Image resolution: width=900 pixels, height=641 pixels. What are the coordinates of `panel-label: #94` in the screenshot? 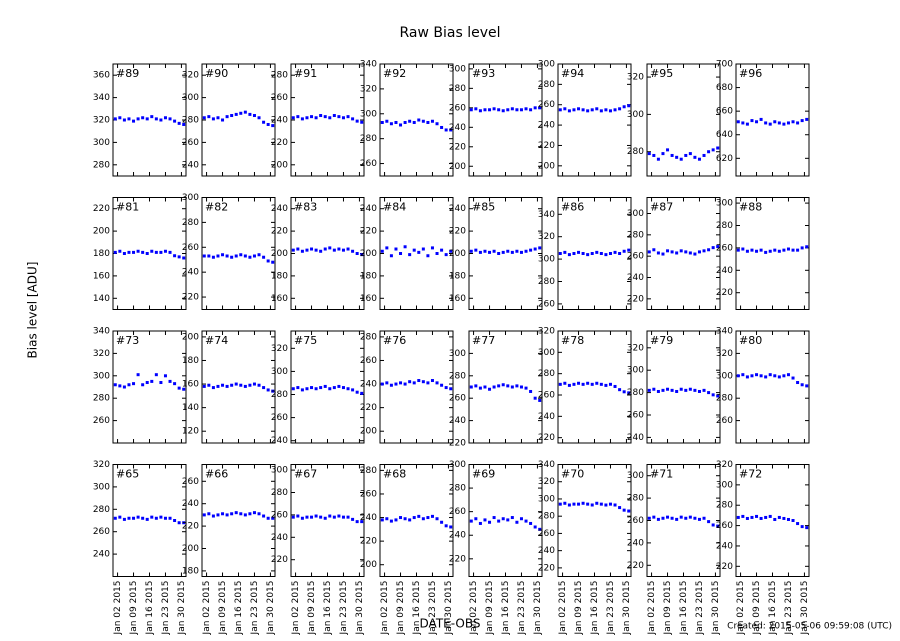 It's located at (572, 73).